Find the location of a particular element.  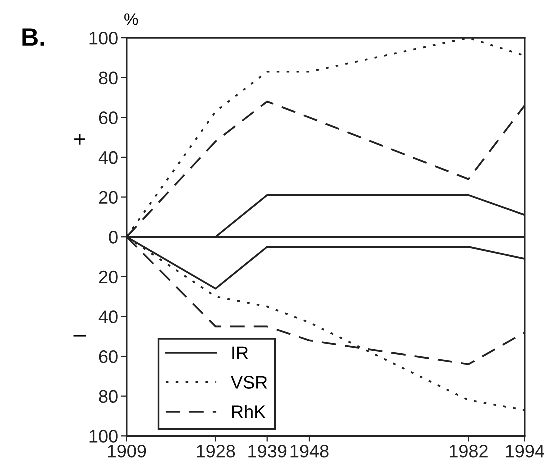

text: B. is located at coordinates (33, 37).